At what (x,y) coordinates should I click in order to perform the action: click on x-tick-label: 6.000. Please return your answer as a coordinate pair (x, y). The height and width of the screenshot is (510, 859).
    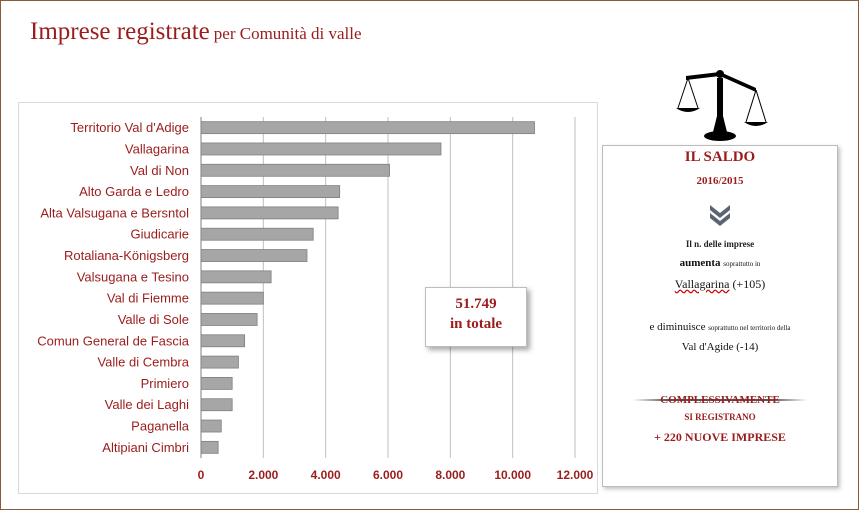
    Looking at the image, I should click on (388, 475).